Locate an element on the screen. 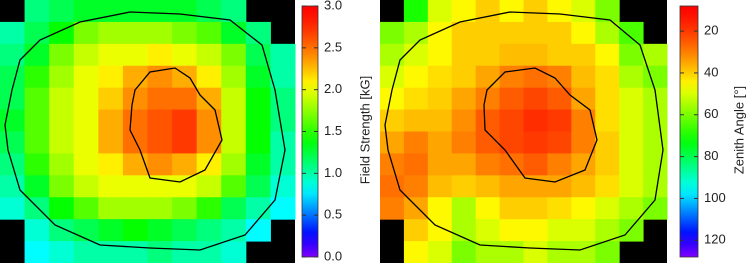 This screenshot has height=263, width=752. colorbar-label: Field Strength [kG] is located at coordinates (364, 130).